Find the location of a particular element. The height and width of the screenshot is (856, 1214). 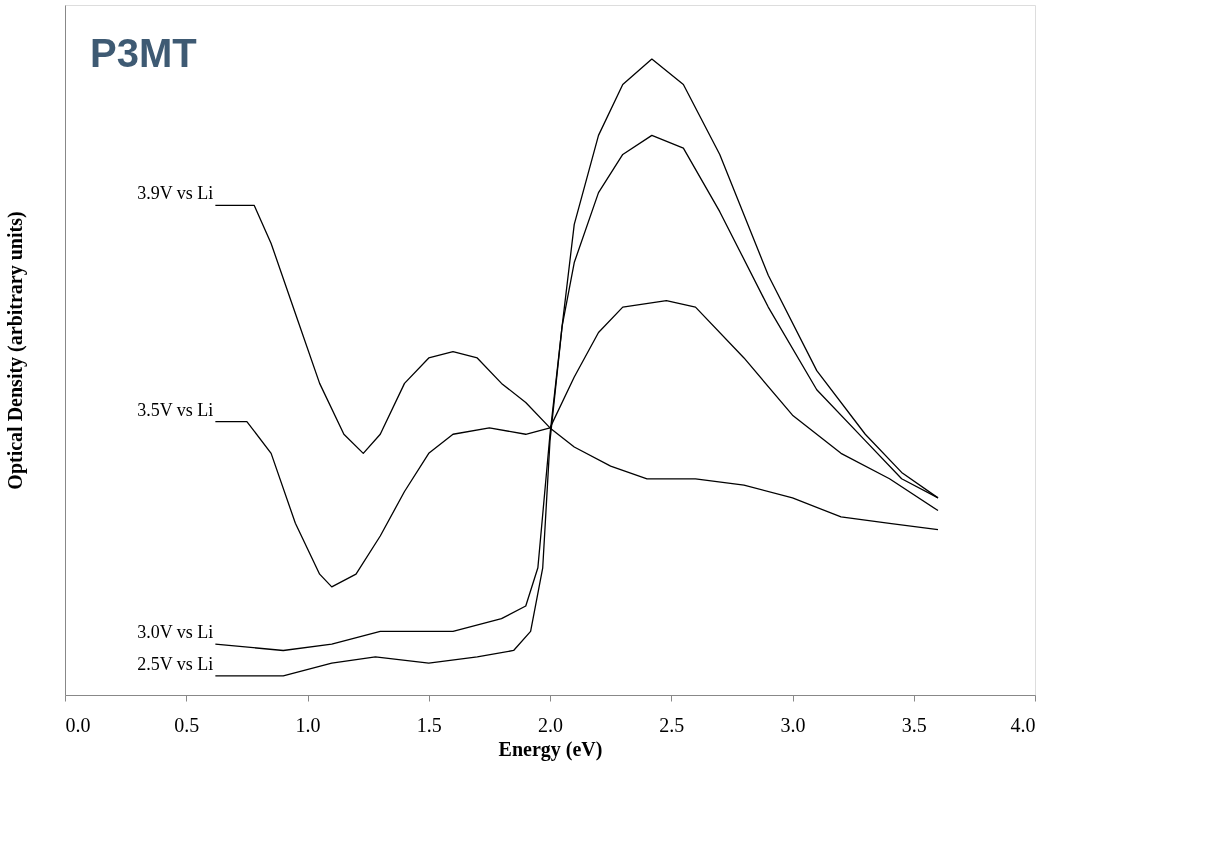

x-tick-label: 2.0 is located at coordinates (550, 724).